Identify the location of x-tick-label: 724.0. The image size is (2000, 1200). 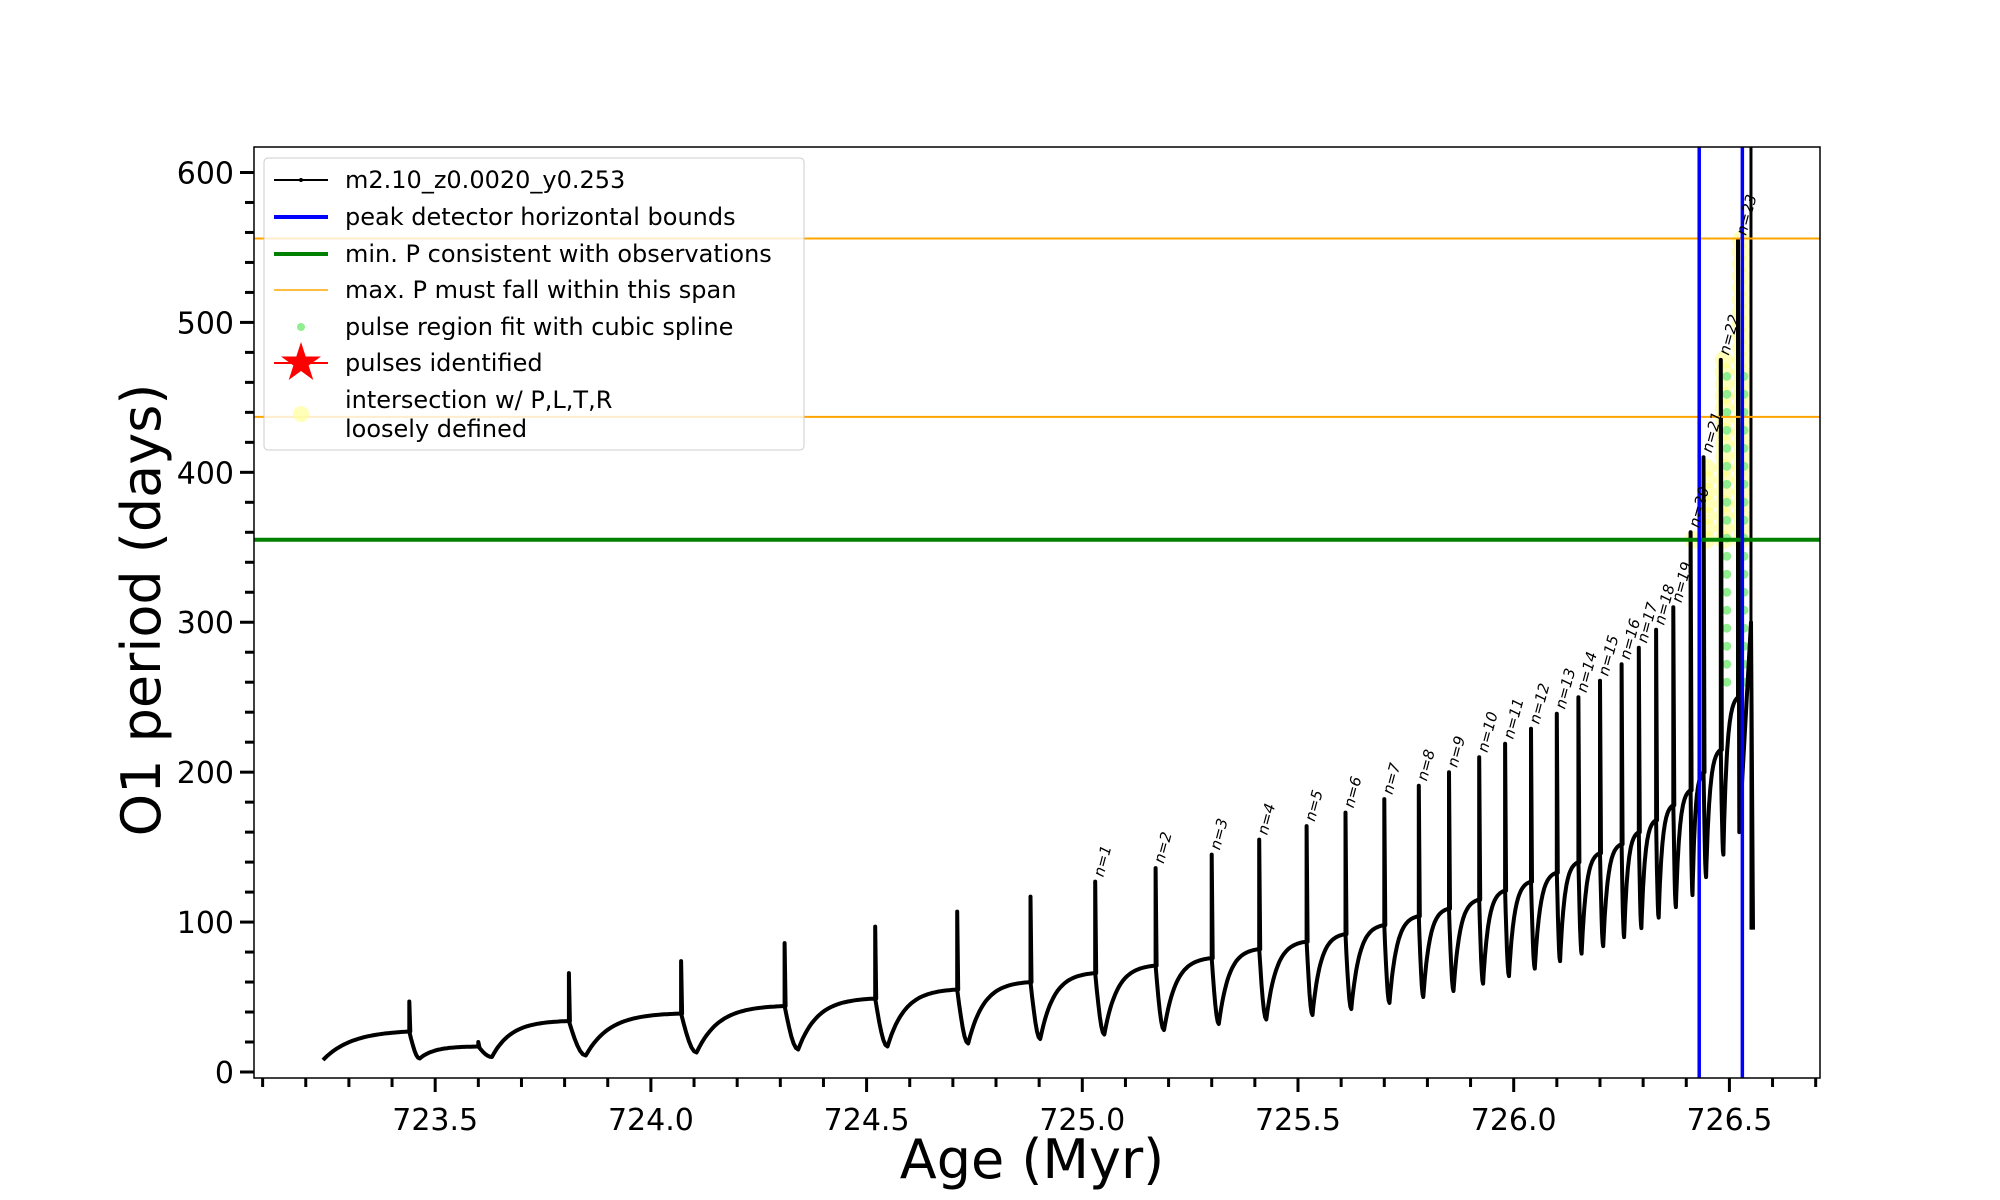
(651, 1120).